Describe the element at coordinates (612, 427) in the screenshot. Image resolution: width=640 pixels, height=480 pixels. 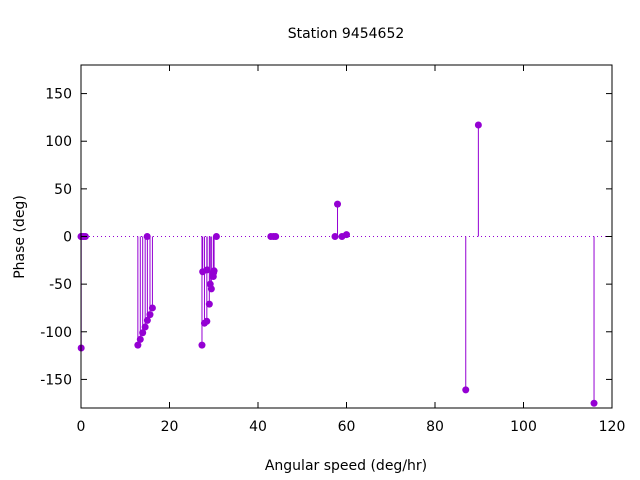
I see `x-tick-label-6: 120` at that location.